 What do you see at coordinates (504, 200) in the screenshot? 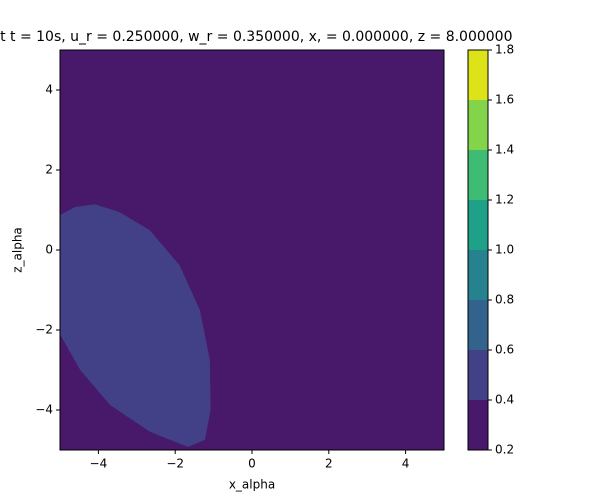
I see `colorbar-tick-label: 1.2` at bounding box center [504, 200].